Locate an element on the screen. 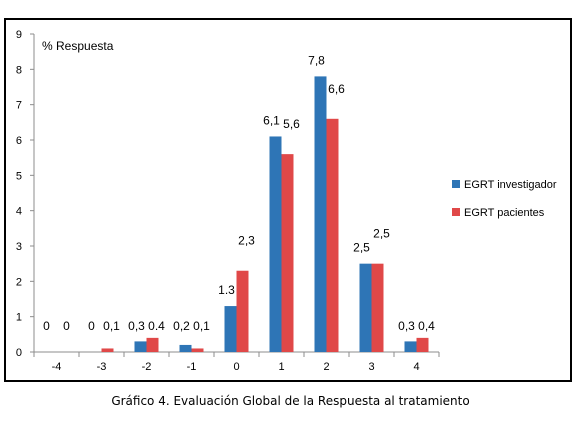 This screenshot has height=422, width=581. x-tick-label: -4 is located at coordinates (57, 367).